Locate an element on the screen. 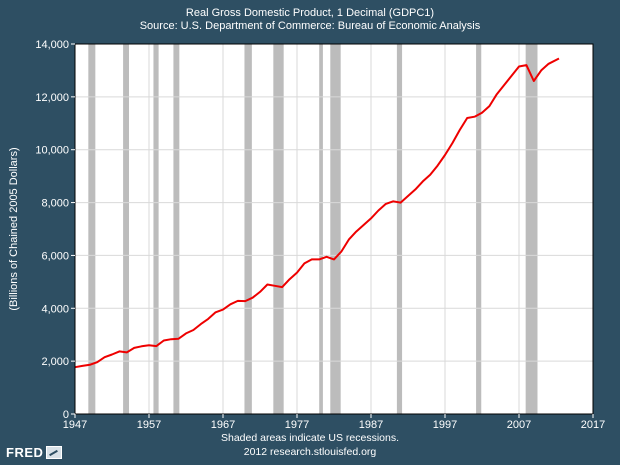  y-tick-label-0: 0 is located at coordinates (66, 415).